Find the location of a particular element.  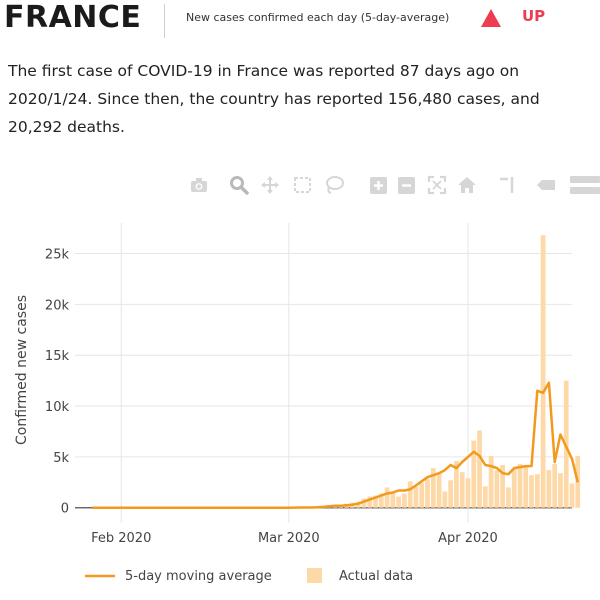

y-tick-label: 25k is located at coordinates (57, 255).